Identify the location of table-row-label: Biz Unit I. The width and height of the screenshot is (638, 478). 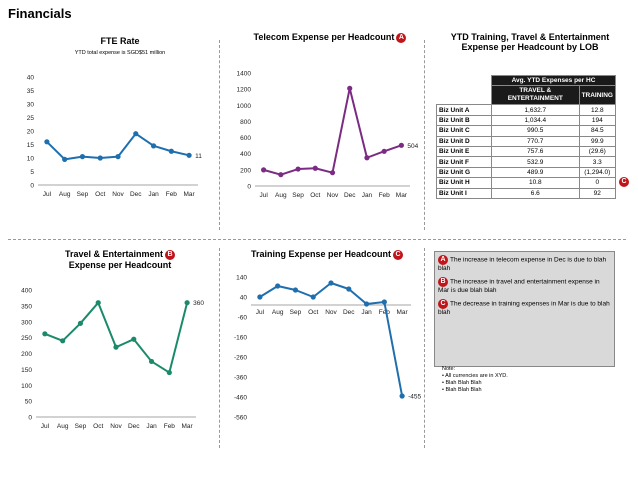
(464, 193).